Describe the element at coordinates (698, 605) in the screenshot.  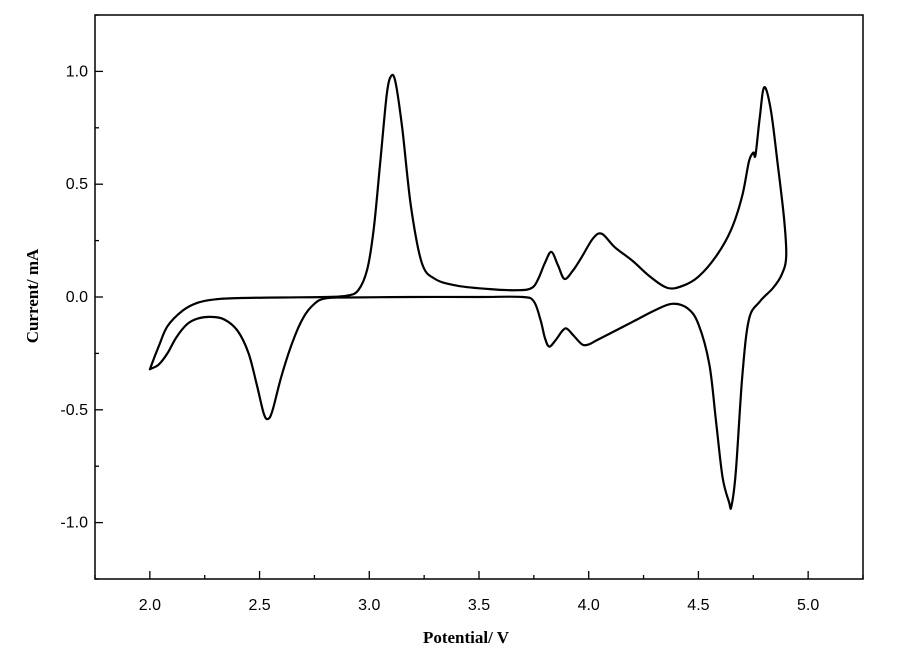
I see `x-tick-label: 4.5` at that location.